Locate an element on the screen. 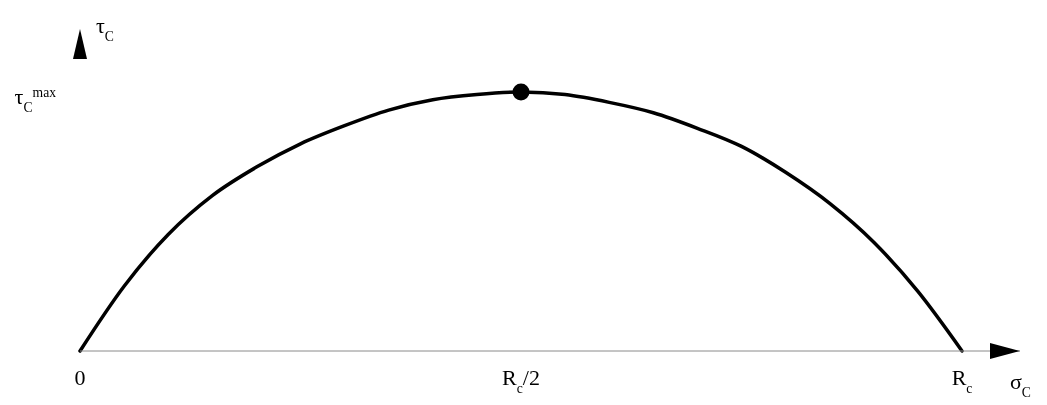 This screenshot has width=1047, height=405. x-tick-label: R$_{c}$ is located at coordinates (962, 380).